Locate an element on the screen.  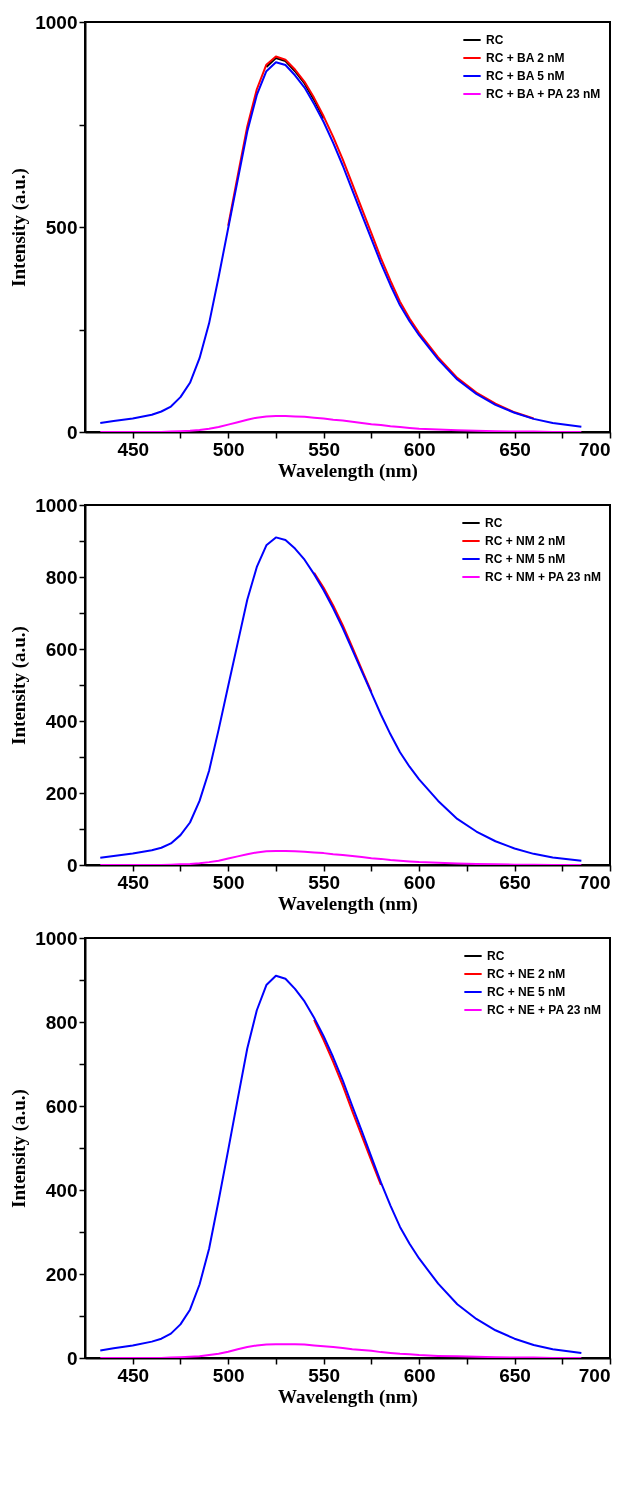
legend-label: RC + NM 5 nM is located at coordinates (525, 559).